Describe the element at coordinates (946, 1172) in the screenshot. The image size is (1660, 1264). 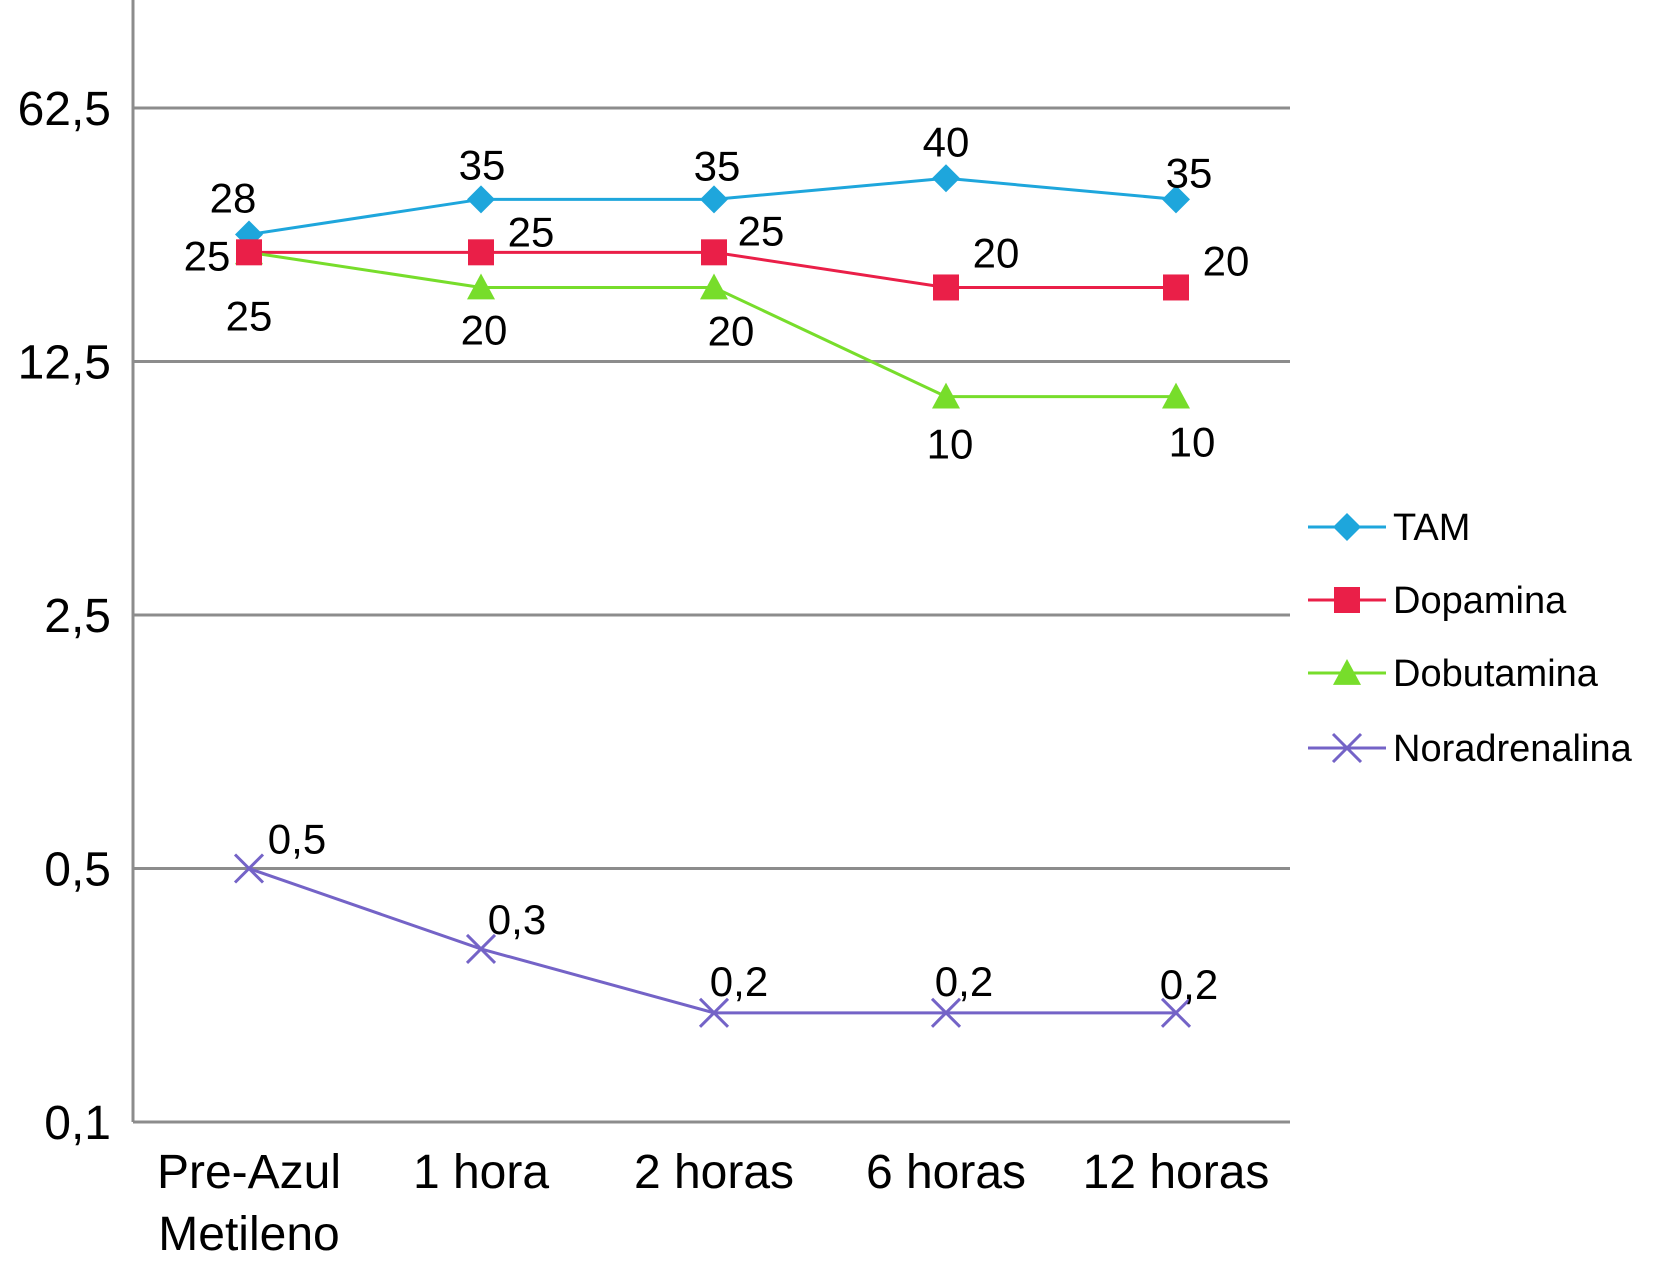
I see `x-tick-label: 6 horas` at that location.